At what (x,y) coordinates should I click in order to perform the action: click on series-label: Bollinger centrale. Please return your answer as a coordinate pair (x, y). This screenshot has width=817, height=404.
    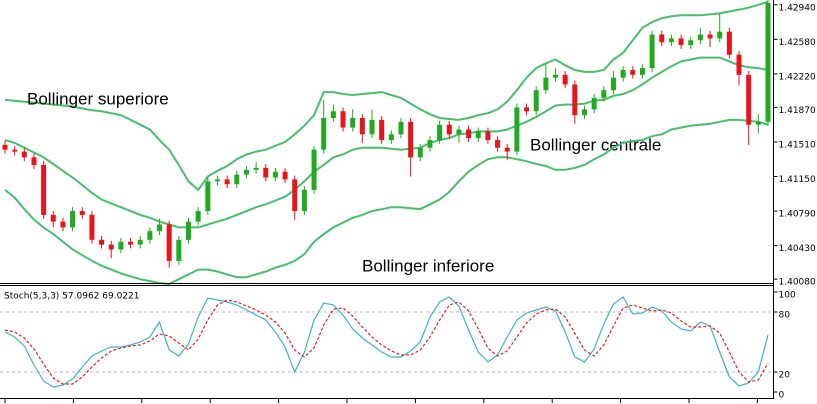
    Looking at the image, I should click on (595, 144).